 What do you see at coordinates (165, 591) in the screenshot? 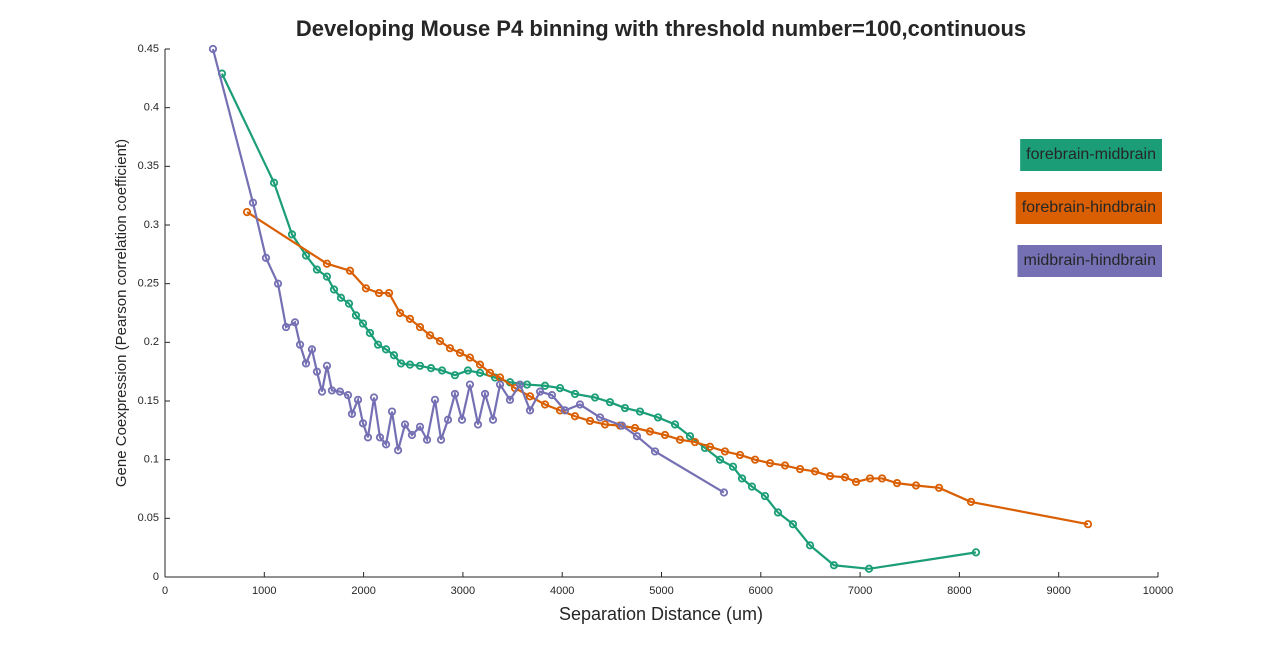
I see `x-tick-label: 0` at bounding box center [165, 591].